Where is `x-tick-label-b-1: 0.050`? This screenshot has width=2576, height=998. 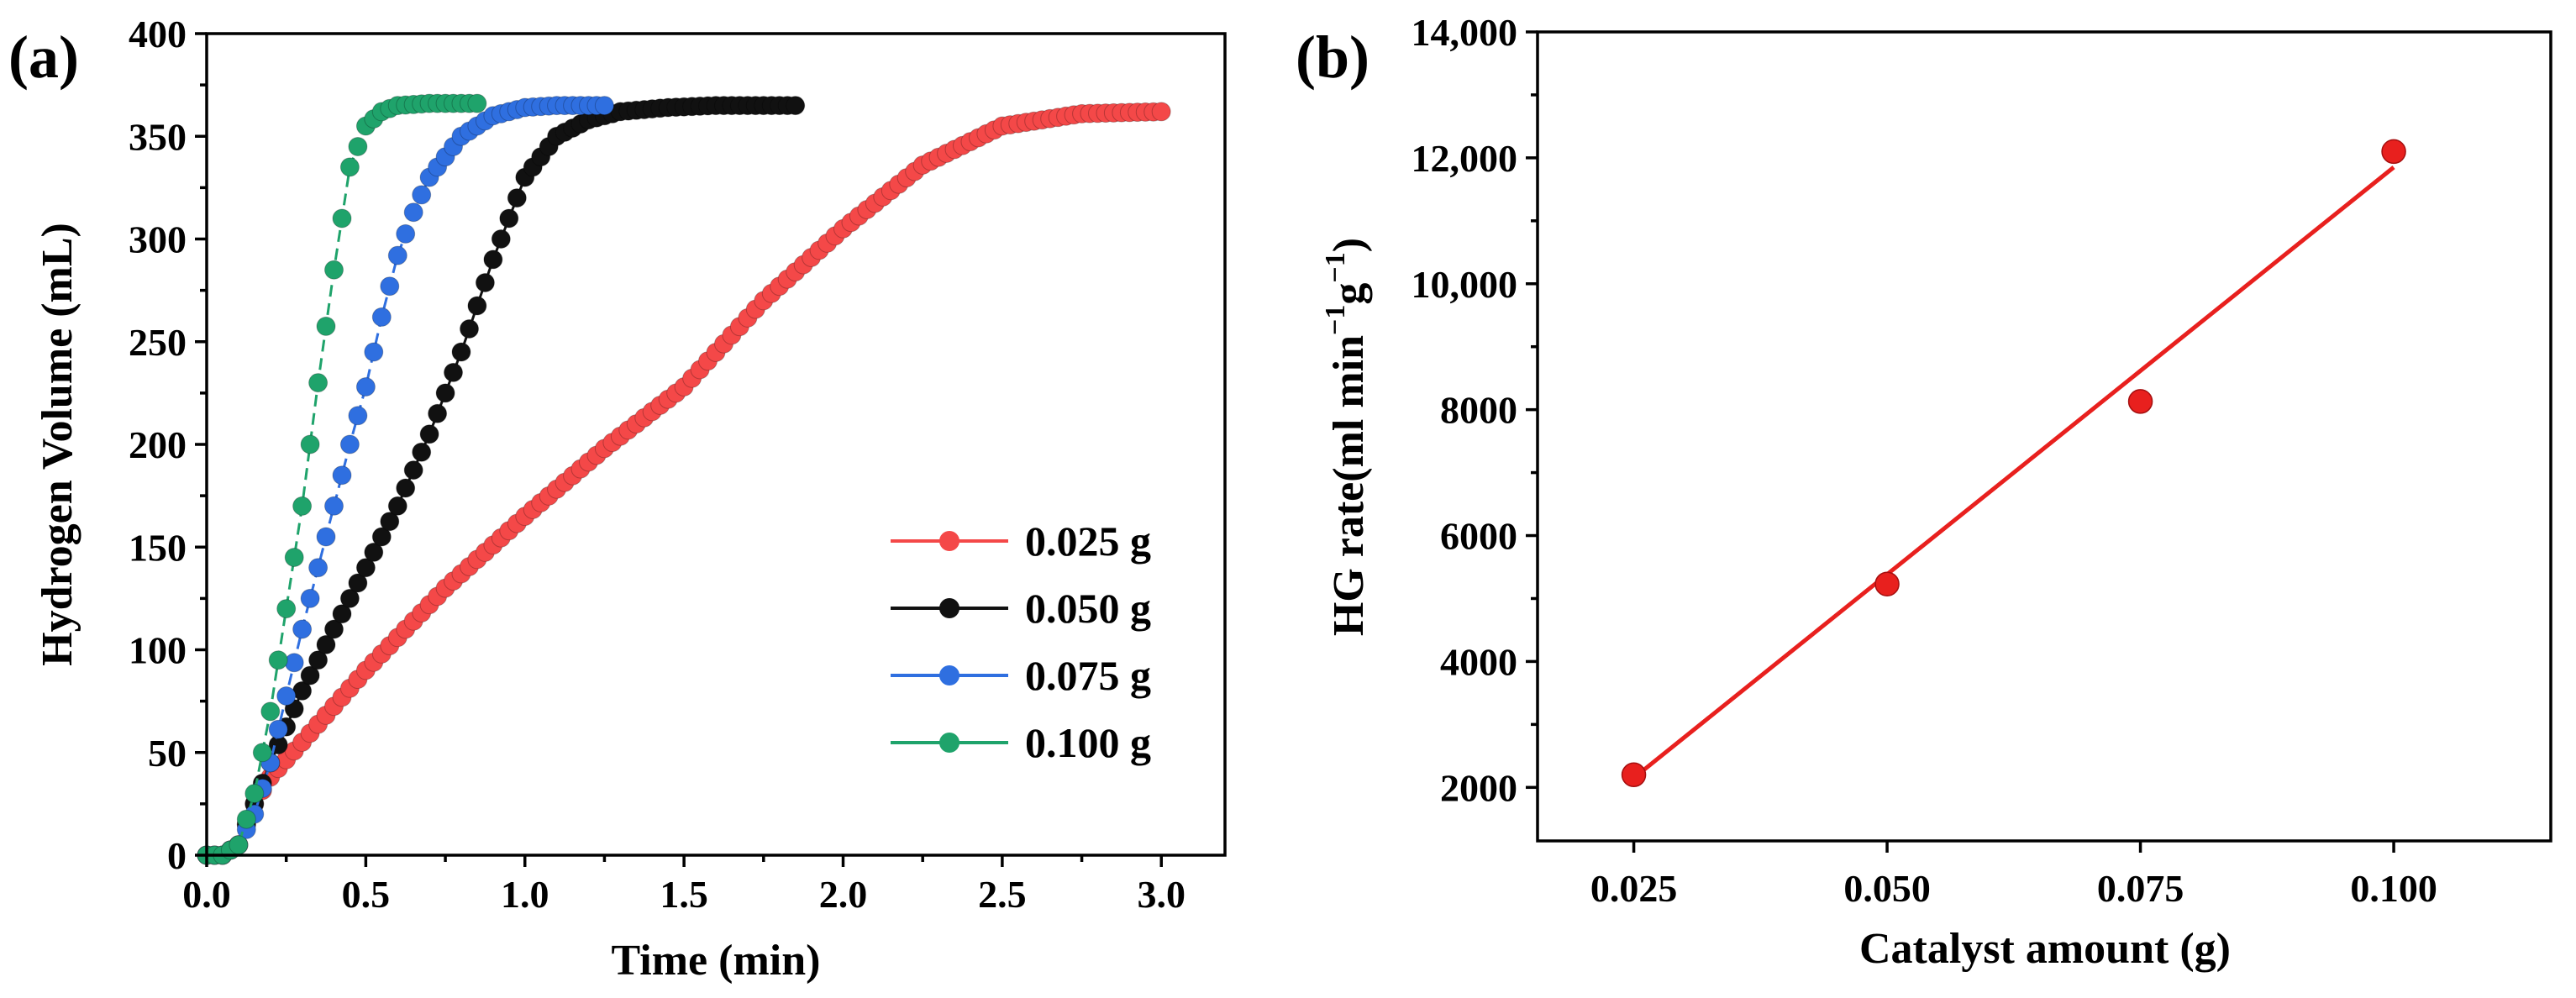
x-tick-label-b-1: 0.050 is located at coordinates (1887, 888).